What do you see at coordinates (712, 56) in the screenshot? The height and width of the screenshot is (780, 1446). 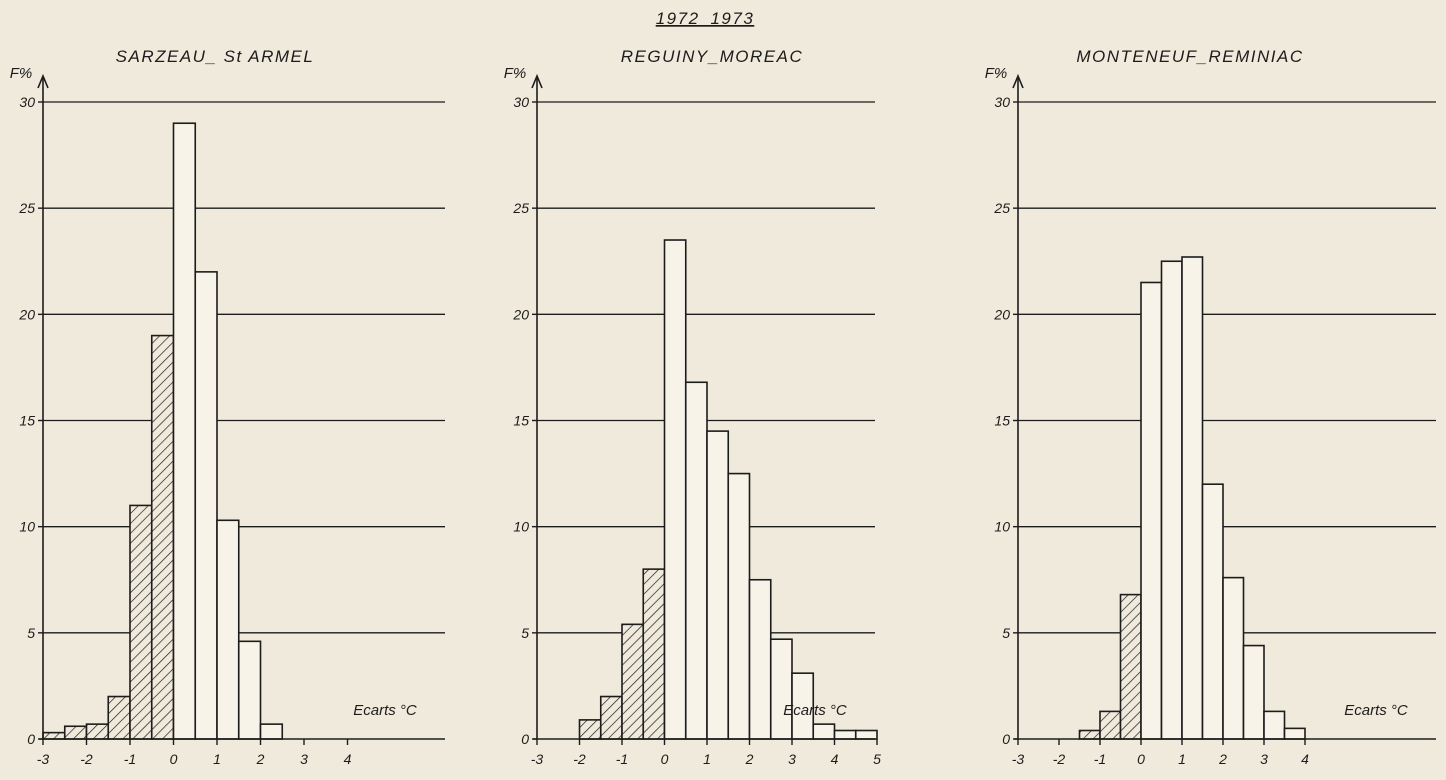 I see `panel-title: REGUINY_MOREAC` at bounding box center [712, 56].